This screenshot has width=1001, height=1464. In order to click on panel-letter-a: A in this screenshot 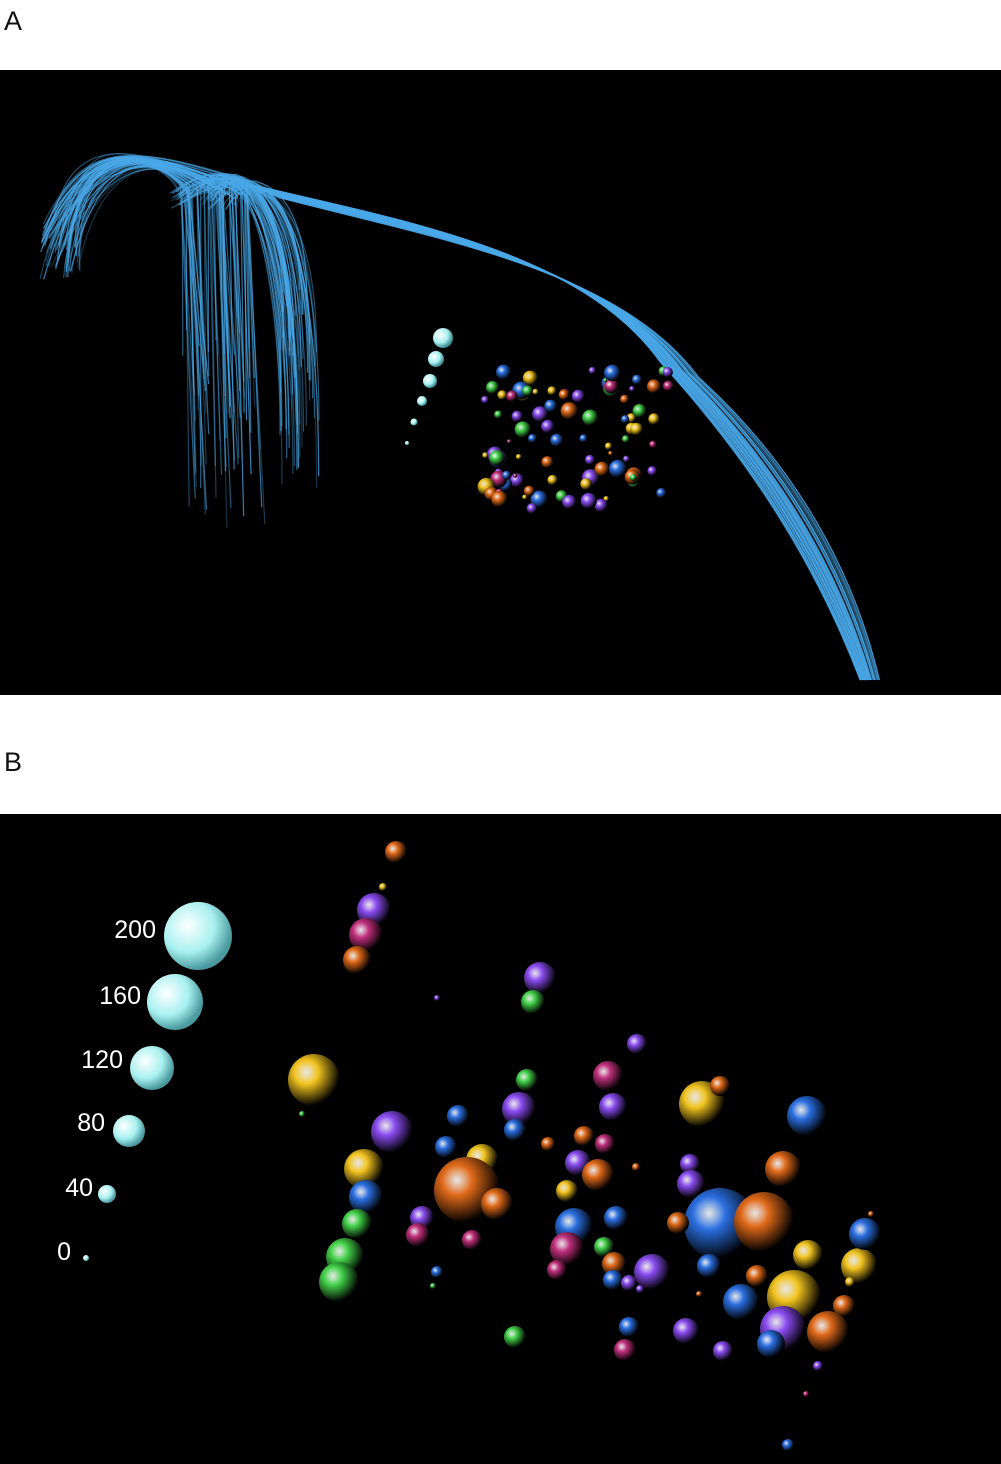, I will do `click(13, 21)`.